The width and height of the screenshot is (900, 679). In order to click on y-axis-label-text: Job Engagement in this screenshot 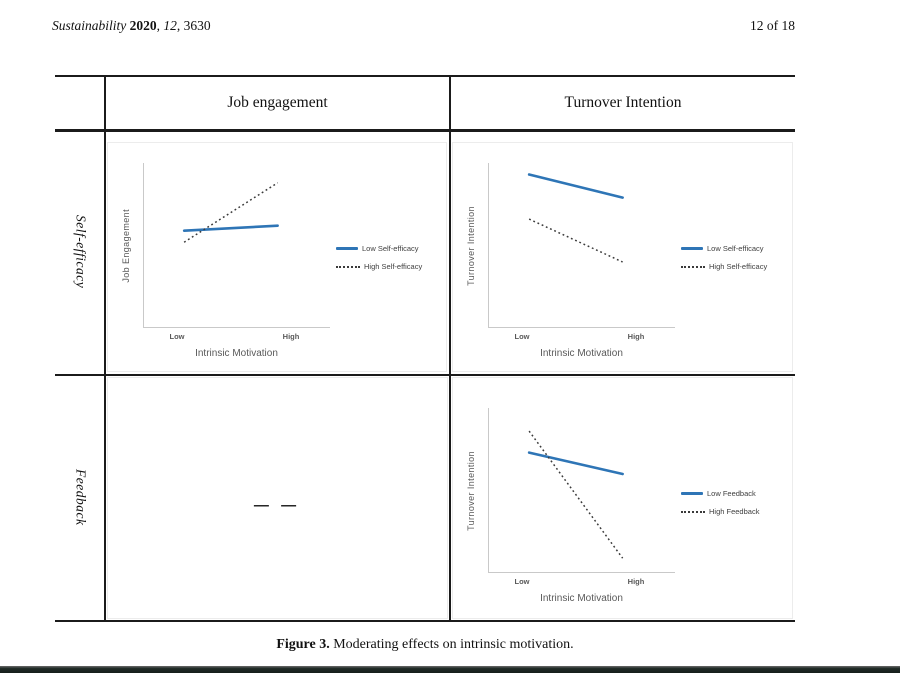, I will do `click(126, 245)`.